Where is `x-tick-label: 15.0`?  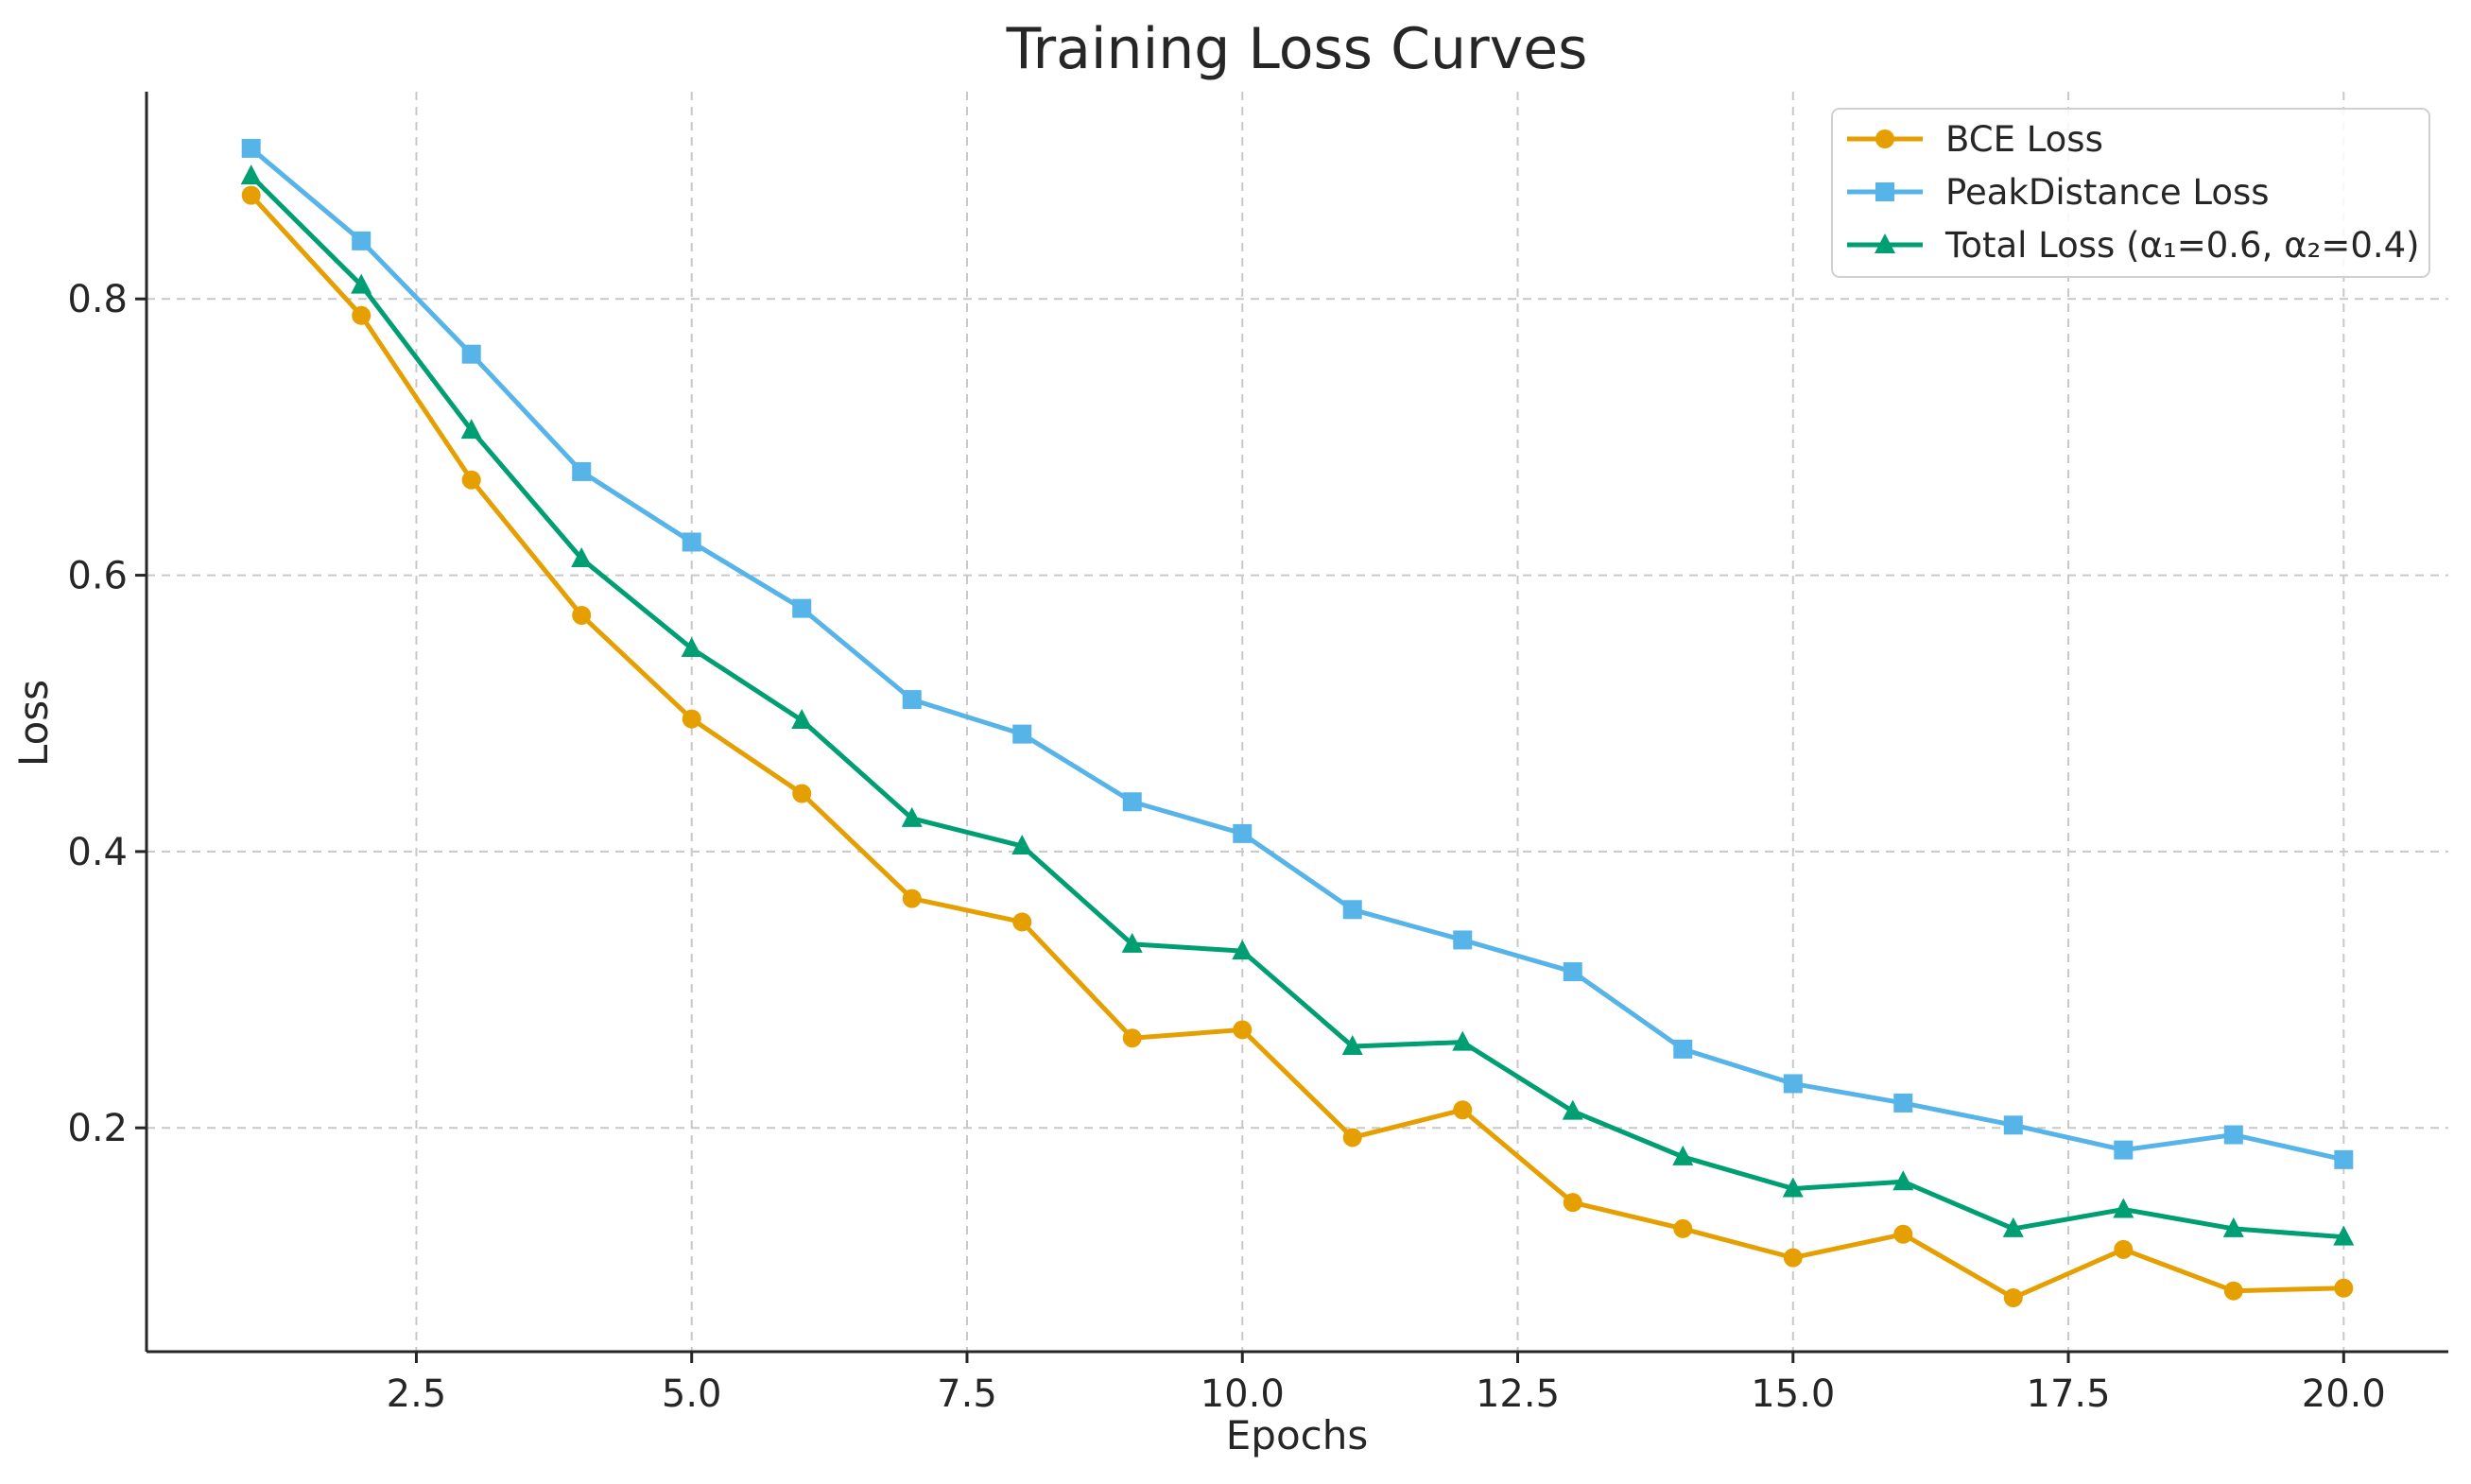
x-tick-label: 15.0 is located at coordinates (1793, 1394).